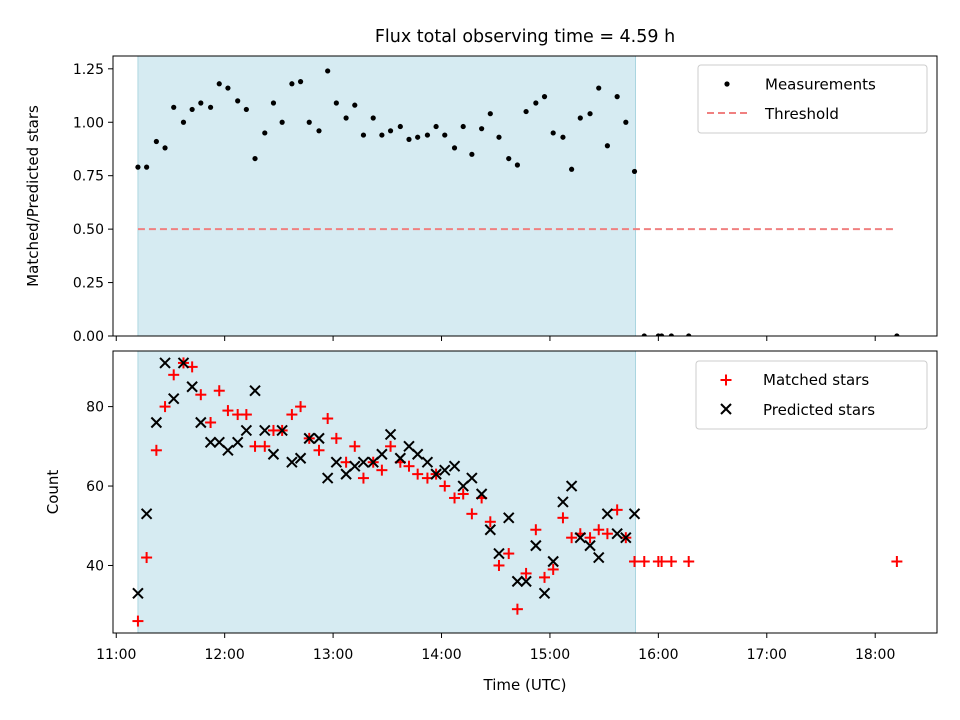 This screenshot has width=960, height=720. Describe the element at coordinates (33, 196) in the screenshot. I see `top-y-axis-label: Matched/Predicted stars` at that location.